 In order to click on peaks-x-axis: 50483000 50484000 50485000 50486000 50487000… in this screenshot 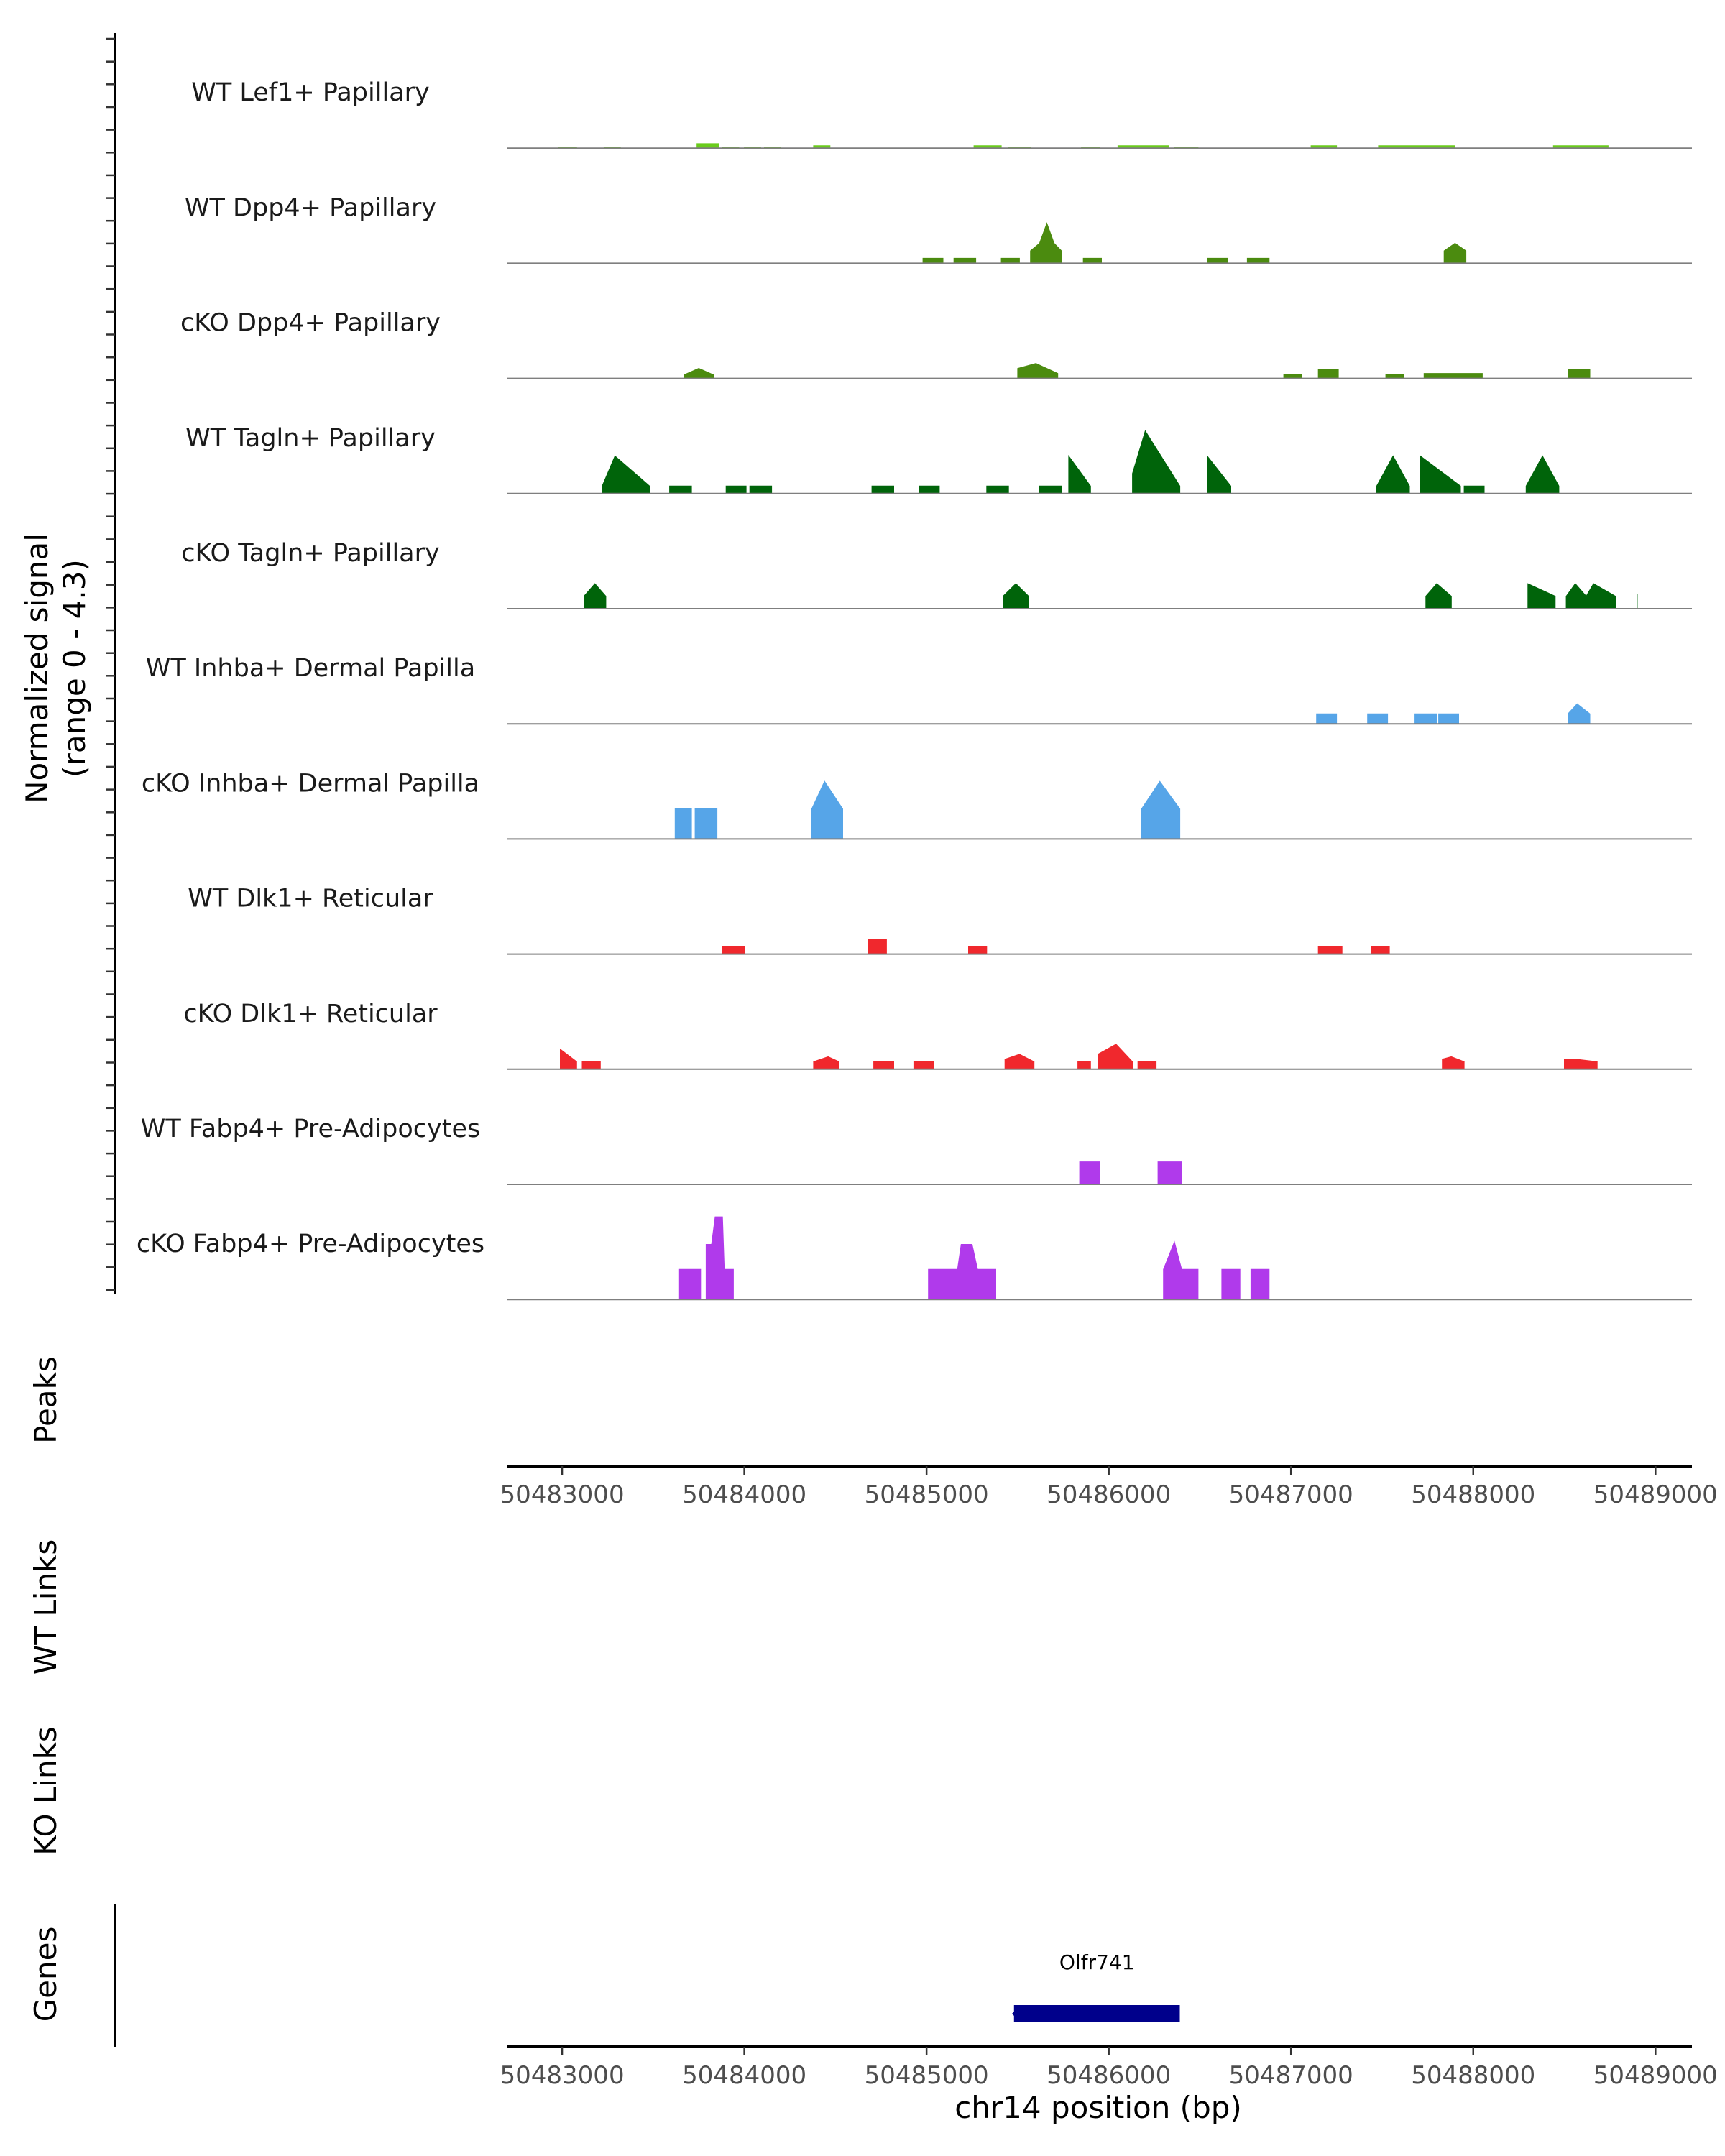, I will do `click(1109, 1487)`.